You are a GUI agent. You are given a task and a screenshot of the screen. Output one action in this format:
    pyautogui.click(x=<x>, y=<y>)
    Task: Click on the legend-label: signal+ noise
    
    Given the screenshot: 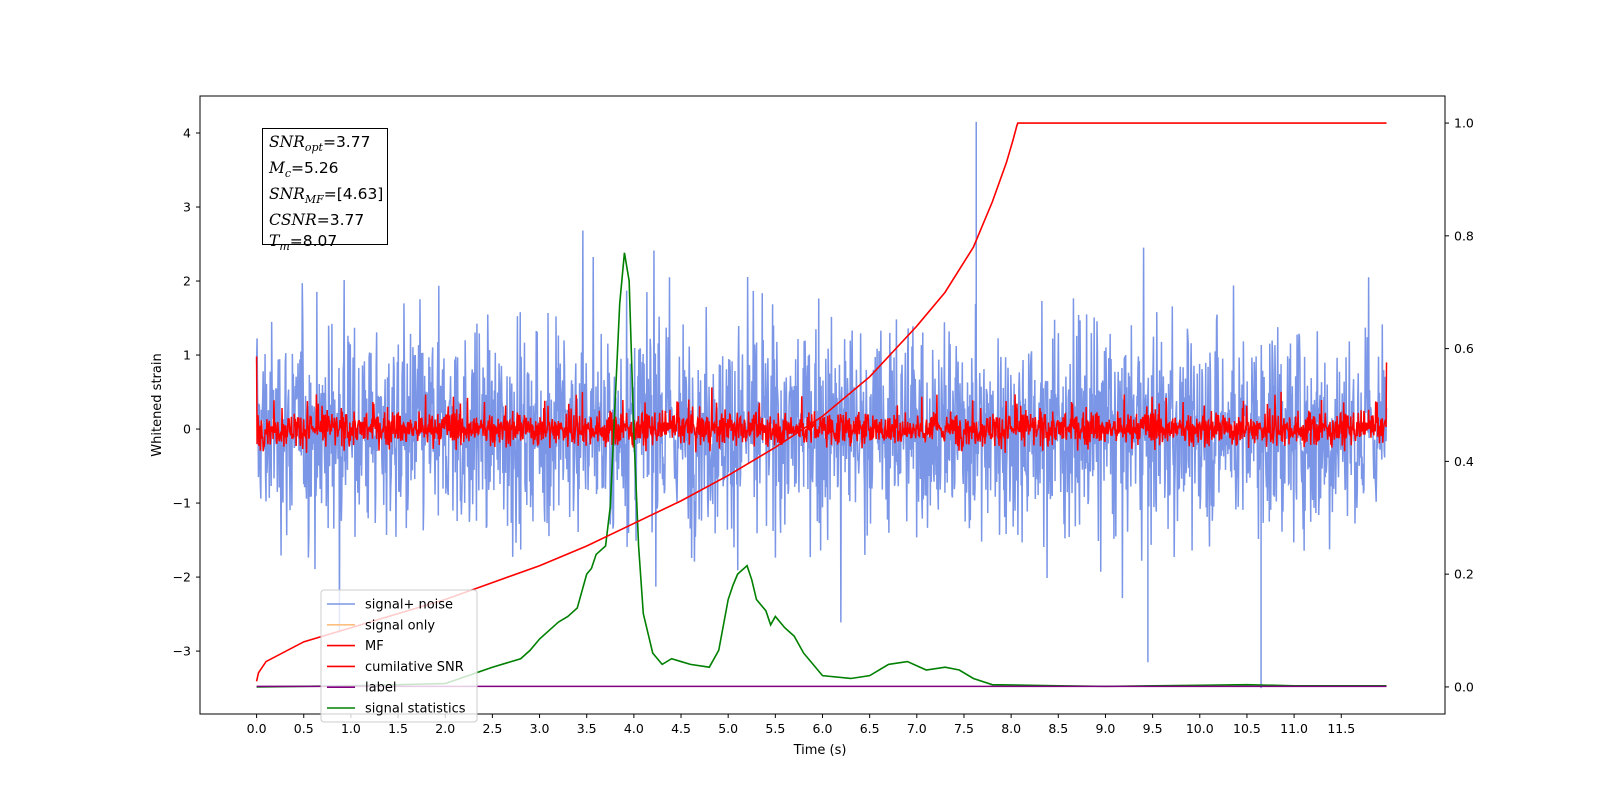 What is the action you would take?
    pyautogui.click(x=409, y=605)
    